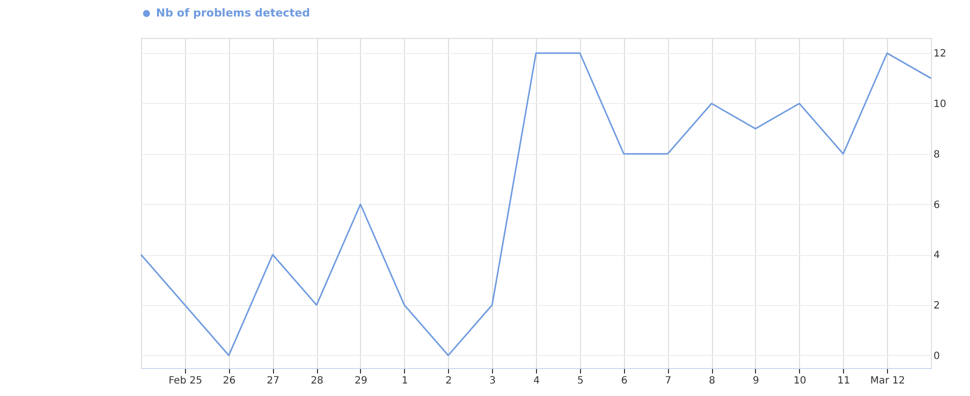  Describe the element at coordinates (937, 205) in the screenshot. I see `y-tick-label: 6` at that location.